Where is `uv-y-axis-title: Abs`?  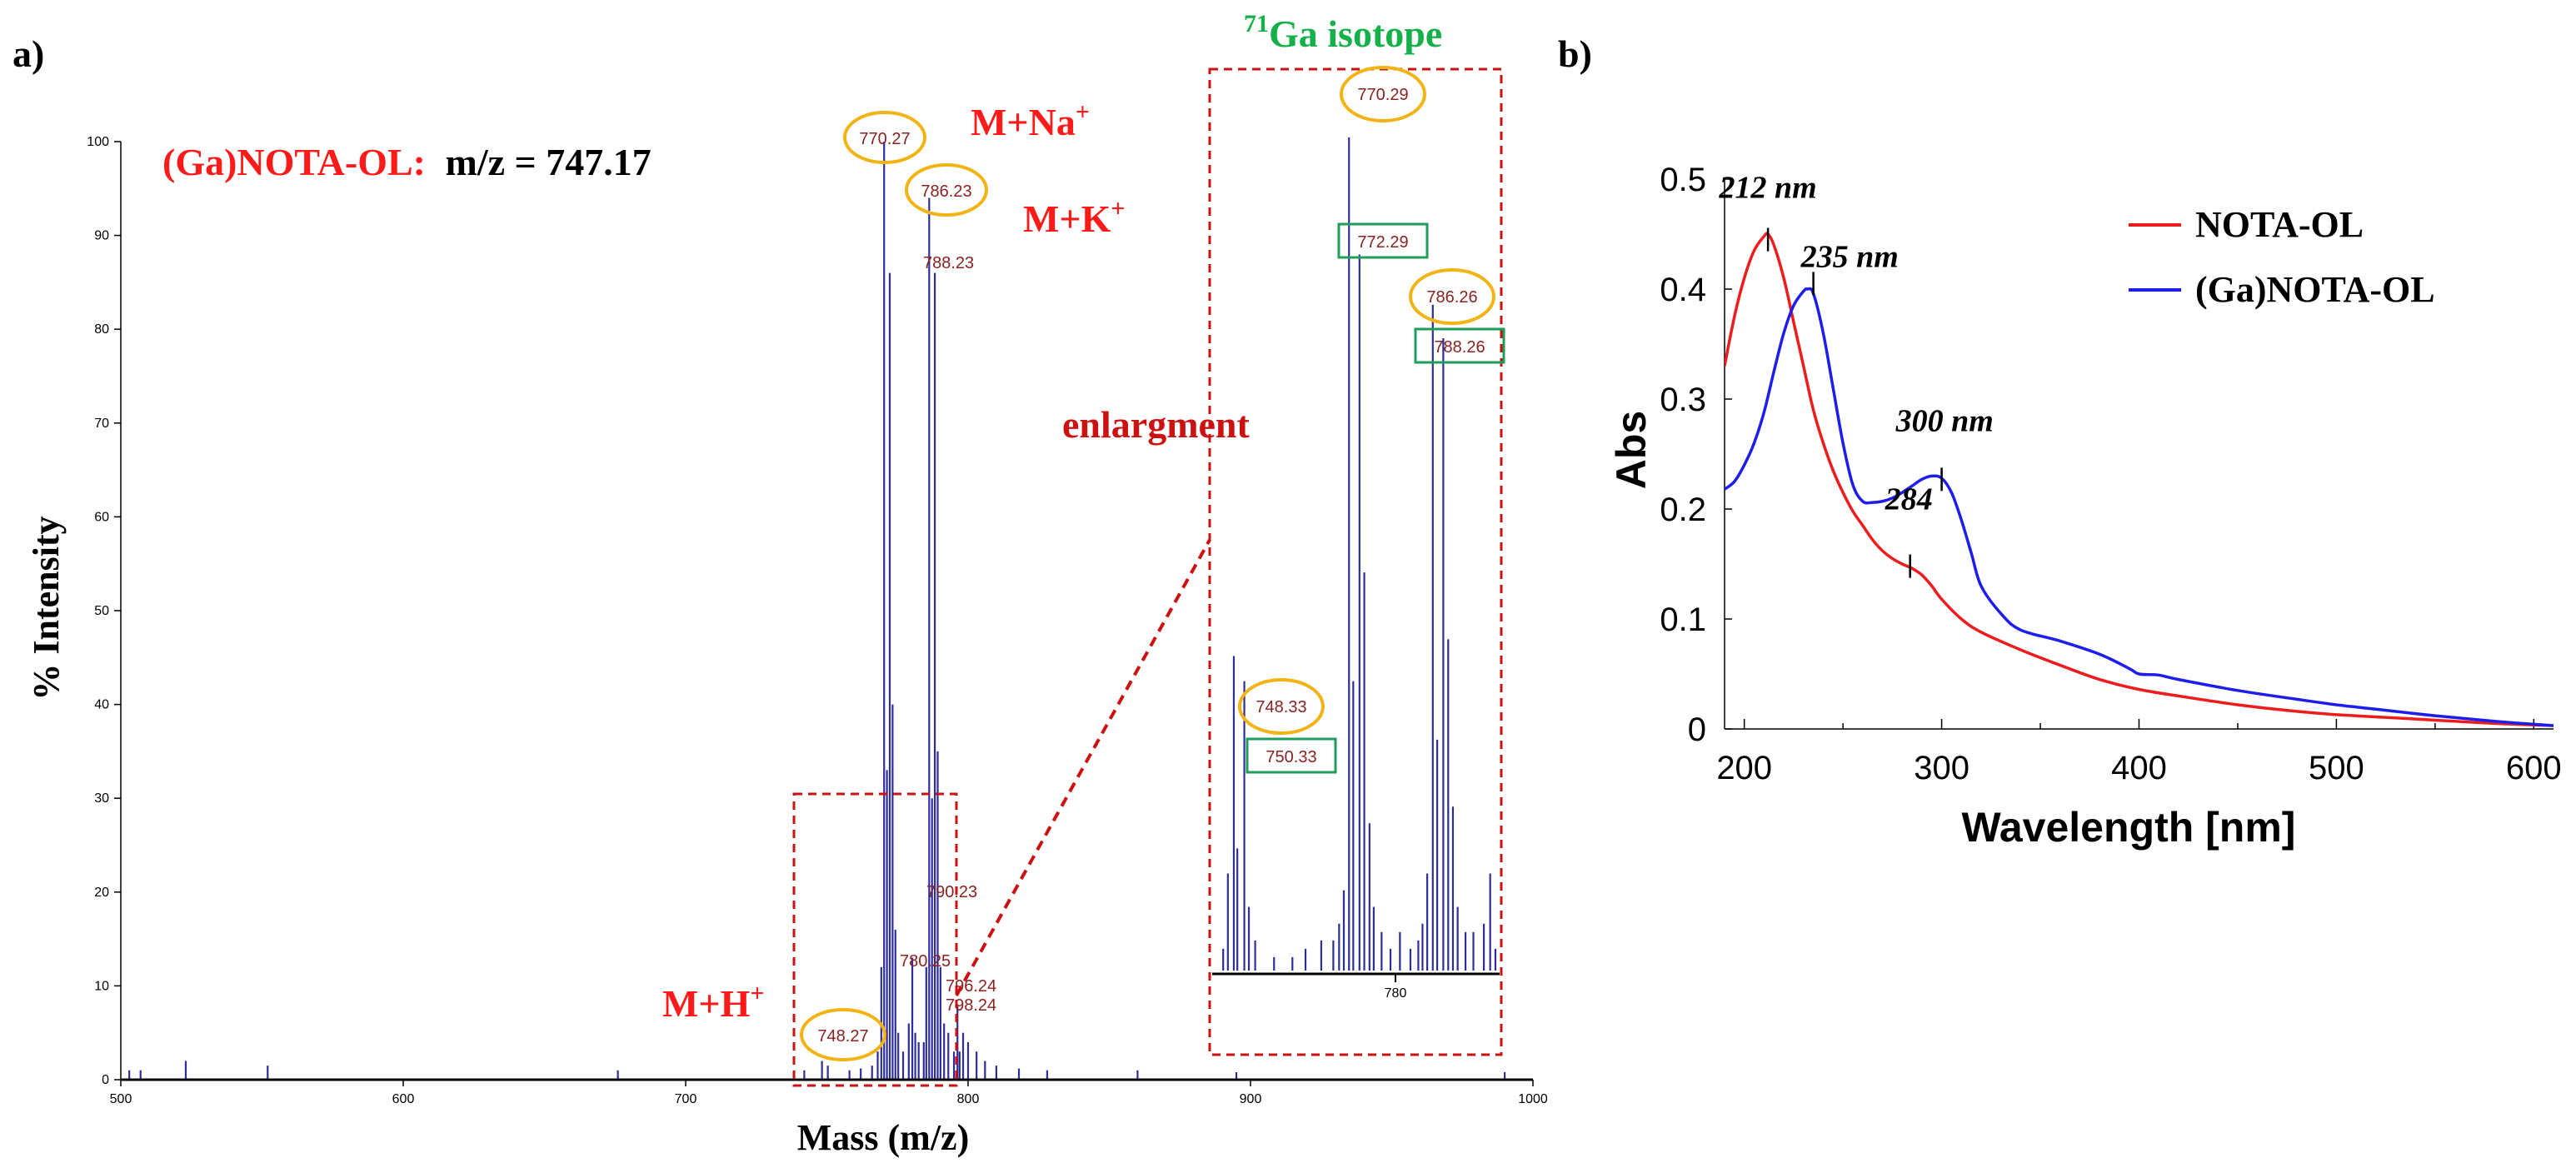
uv-y-axis-title: Abs is located at coordinates (1631, 450).